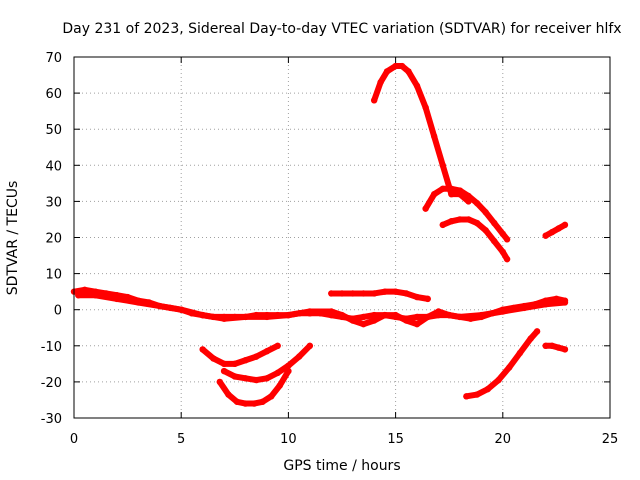 The width and height of the screenshot is (640, 480). Describe the element at coordinates (51, 419) in the screenshot. I see `y-tick-label: -30` at that location.